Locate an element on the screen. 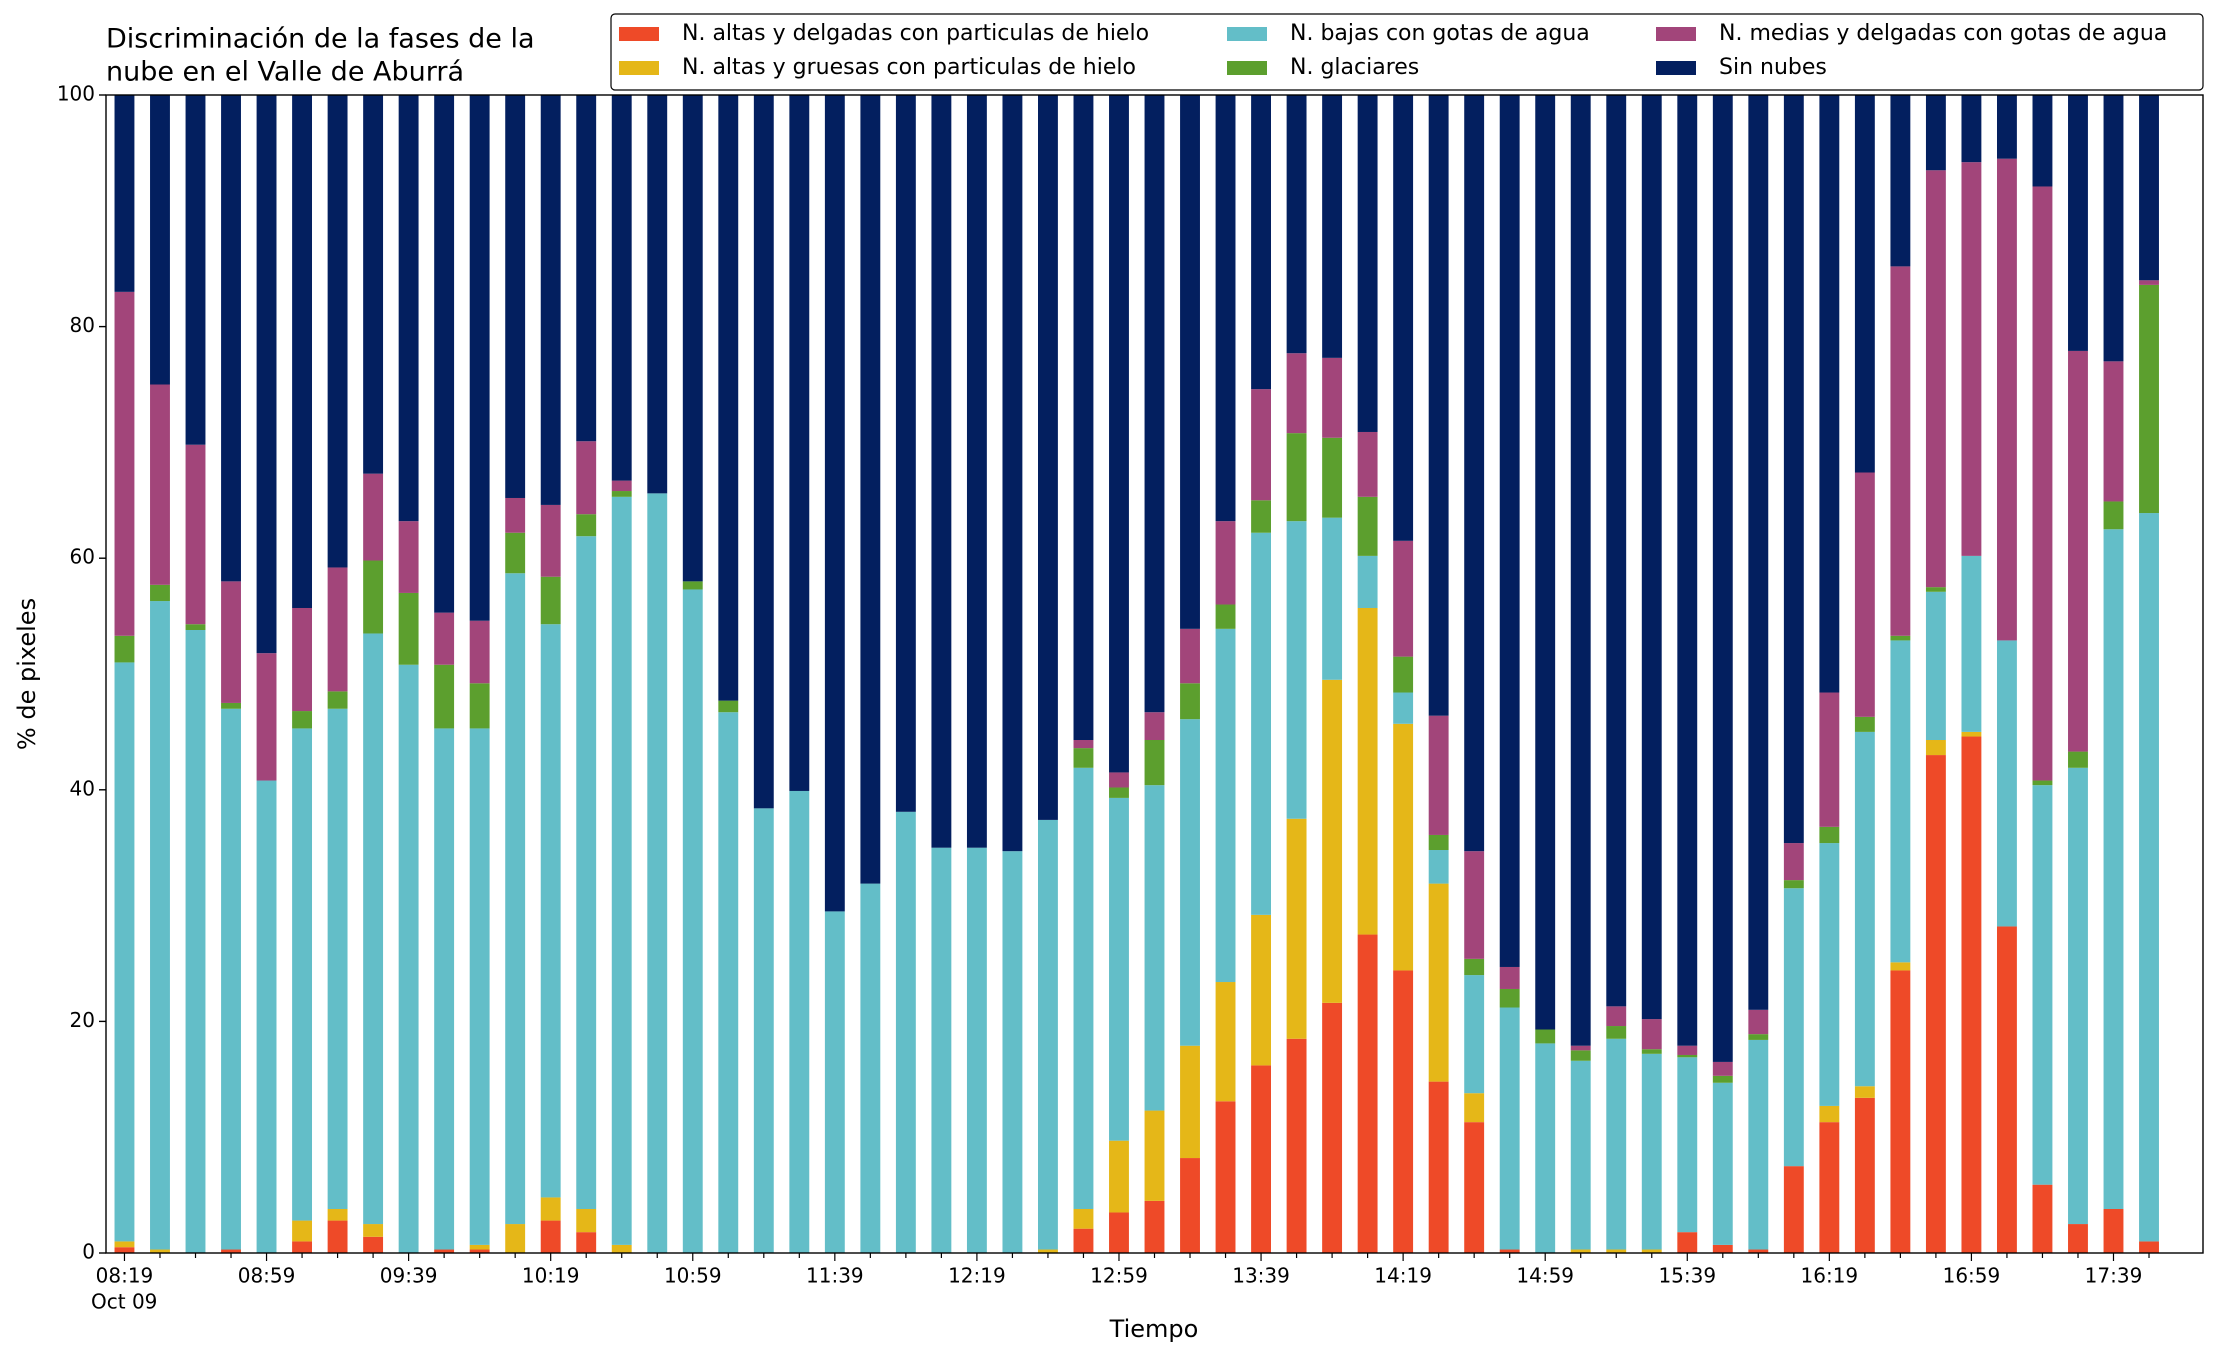 The width and height of the screenshot is (2216, 1355). x-tick-label: 13:39 is located at coordinates (1261, 1276).